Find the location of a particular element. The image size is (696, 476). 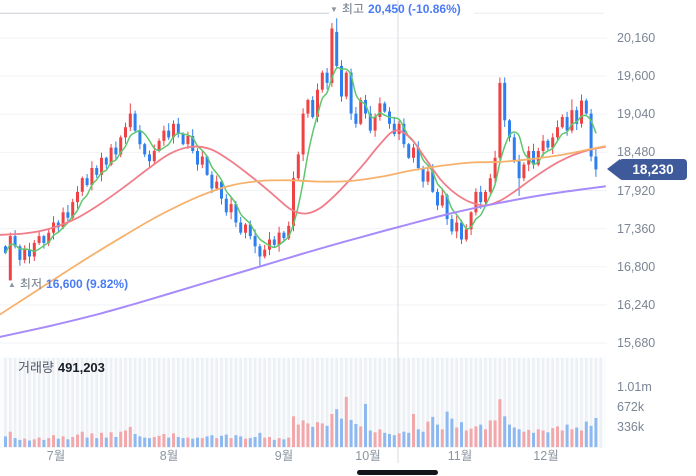

x-axis-month-label: 11월 is located at coordinates (460, 456).